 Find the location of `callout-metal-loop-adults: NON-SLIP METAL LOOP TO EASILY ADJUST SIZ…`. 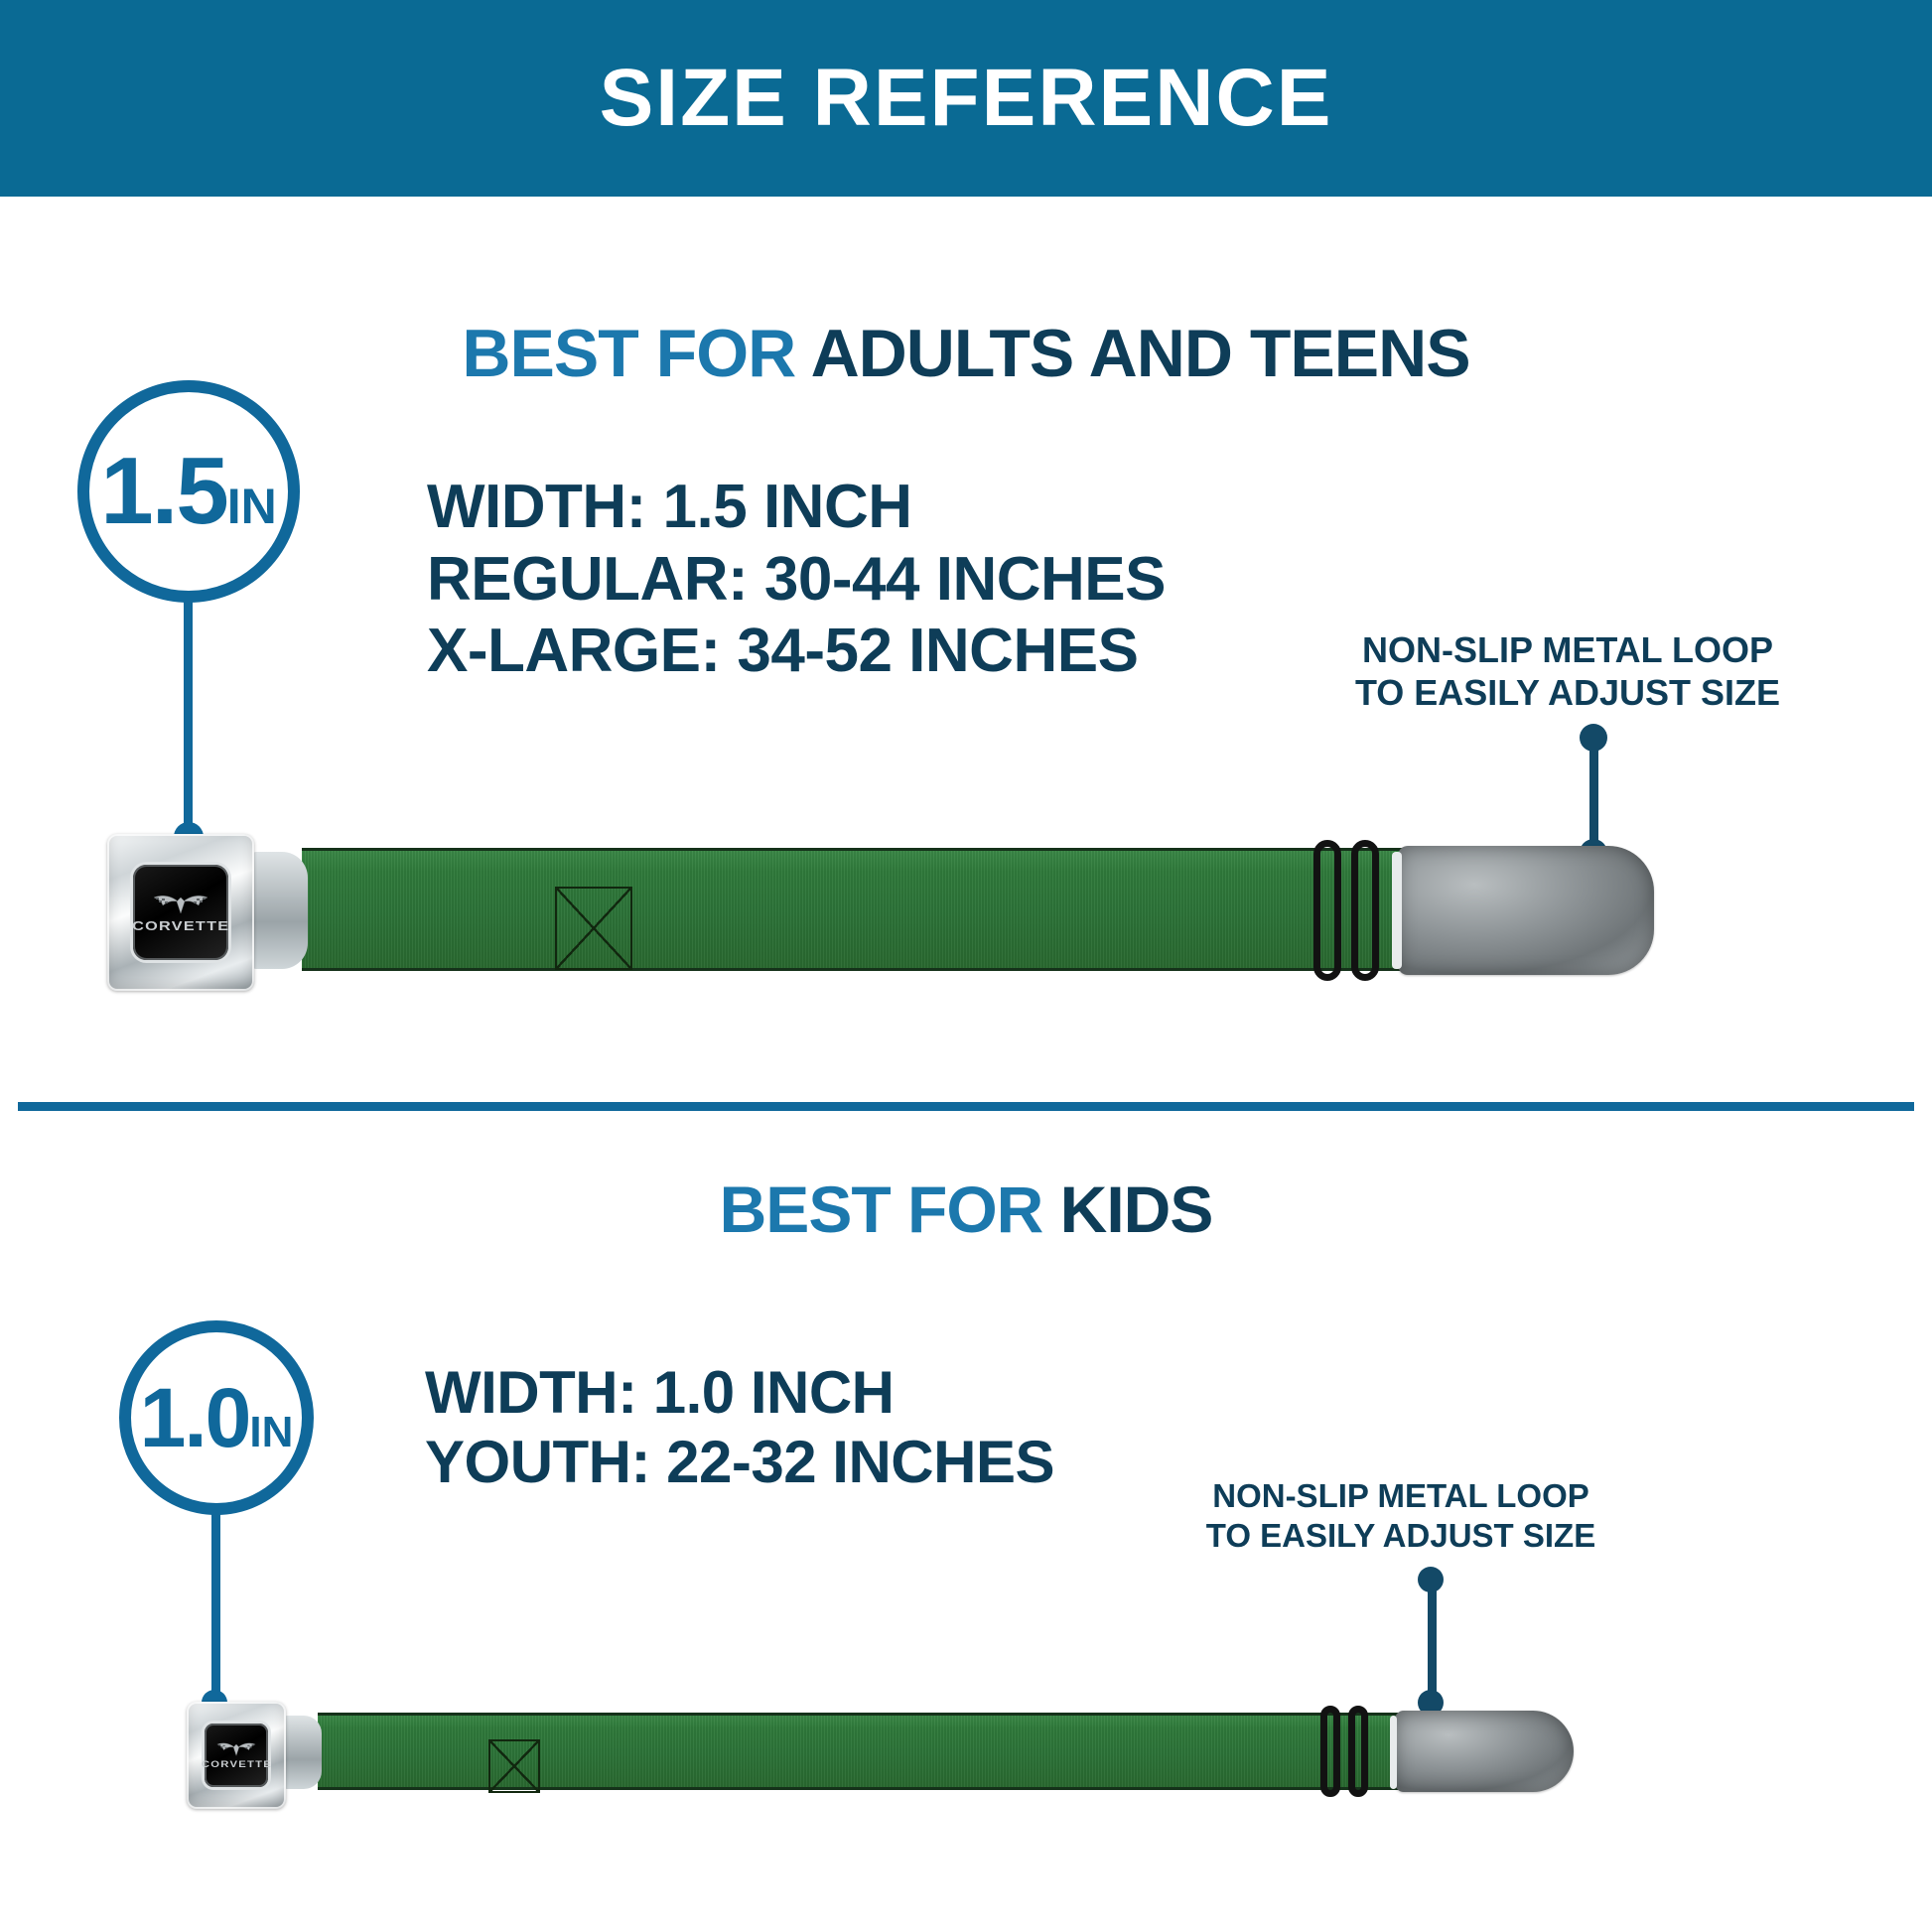

callout-metal-loop-adults: NON-SLIP METAL LOOP TO EASILY ADJUST SIZ… is located at coordinates (1568, 671).